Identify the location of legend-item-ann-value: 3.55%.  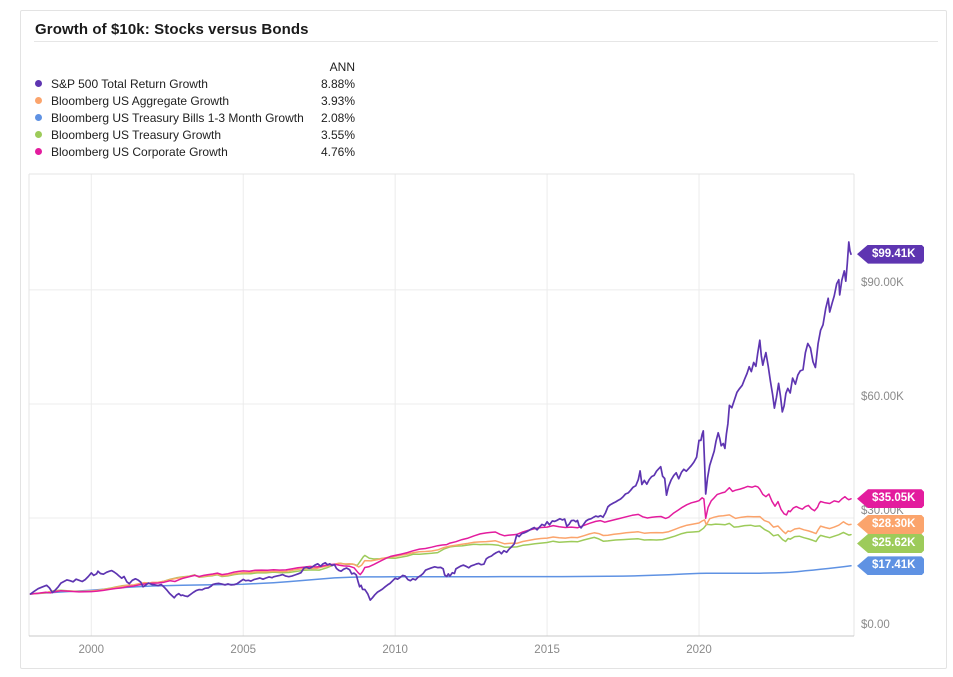
(337, 134).